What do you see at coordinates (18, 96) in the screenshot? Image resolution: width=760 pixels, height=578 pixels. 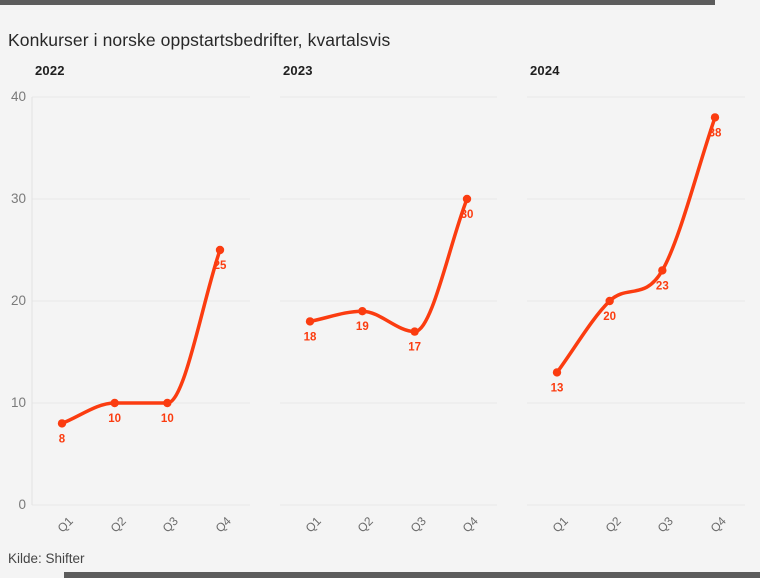 I see `y-axis-tick-label: 40` at bounding box center [18, 96].